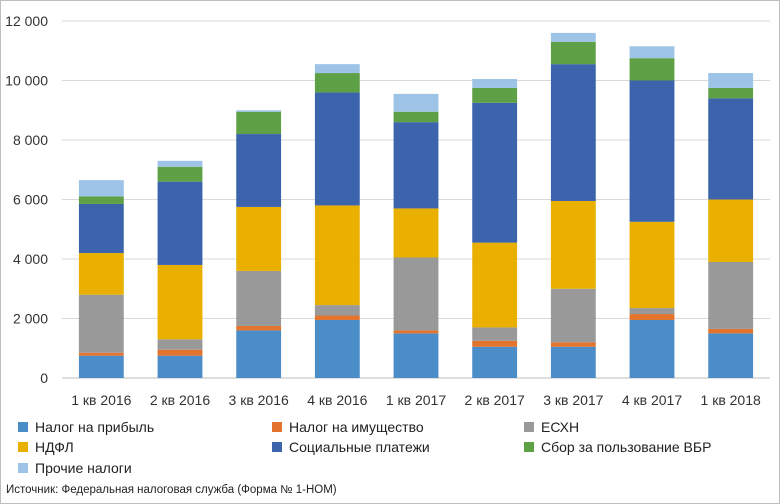  What do you see at coordinates (560, 427) in the screenshot?
I see `legend-label: ЕСХН` at bounding box center [560, 427].